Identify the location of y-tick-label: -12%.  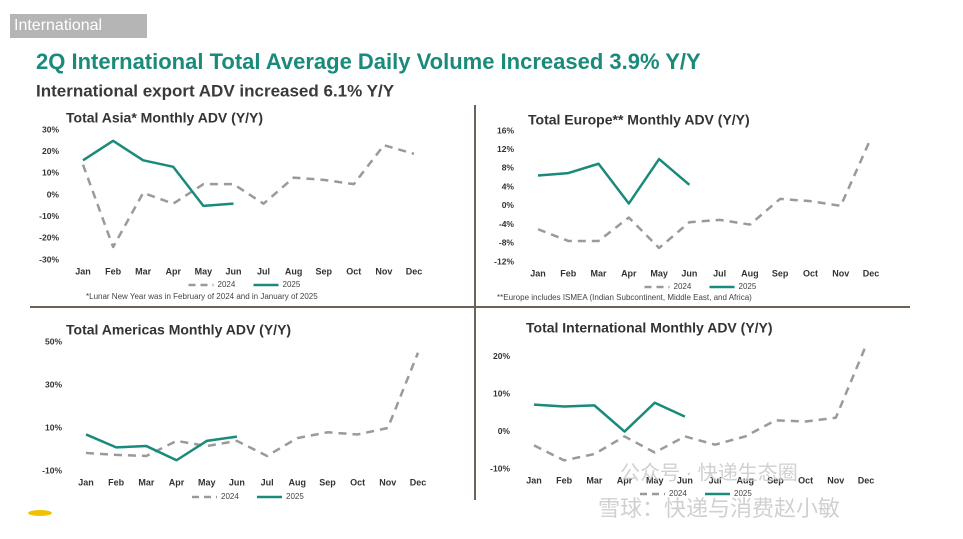
(504, 261).